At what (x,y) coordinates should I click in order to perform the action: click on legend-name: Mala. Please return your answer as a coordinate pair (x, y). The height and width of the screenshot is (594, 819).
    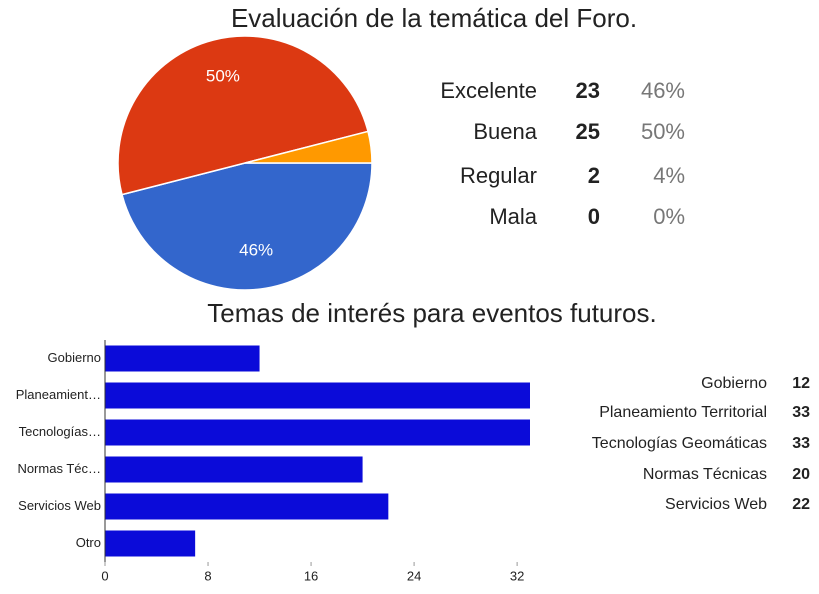
    Looking at the image, I should click on (513, 216).